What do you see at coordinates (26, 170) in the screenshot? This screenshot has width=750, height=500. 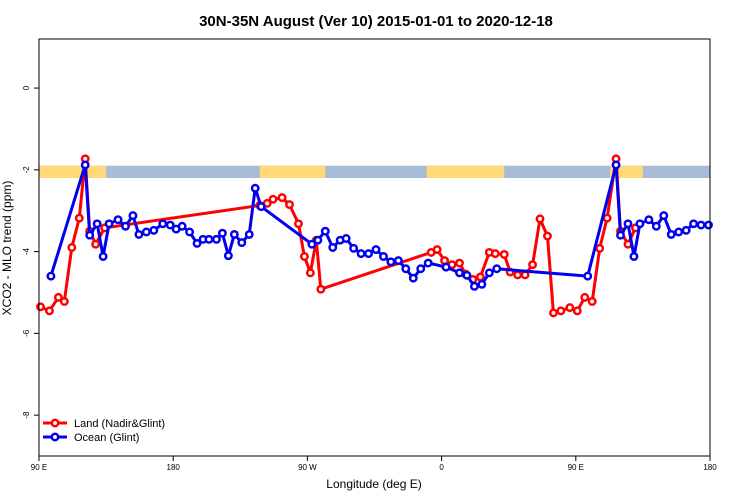 I see `y-tick-label-1: -2` at bounding box center [26, 170].